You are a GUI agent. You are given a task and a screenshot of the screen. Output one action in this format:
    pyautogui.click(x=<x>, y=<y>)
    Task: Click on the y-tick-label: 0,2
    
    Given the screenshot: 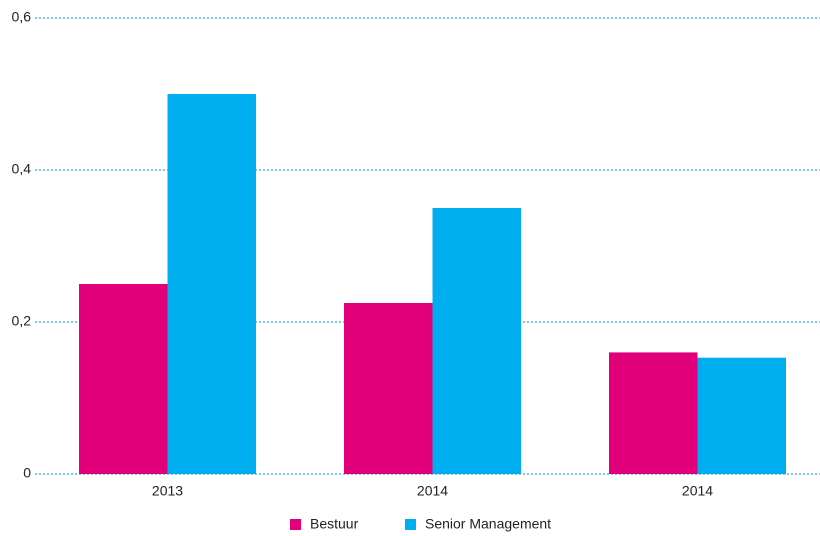 What is the action you would take?
    pyautogui.click(x=22, y=321)
    